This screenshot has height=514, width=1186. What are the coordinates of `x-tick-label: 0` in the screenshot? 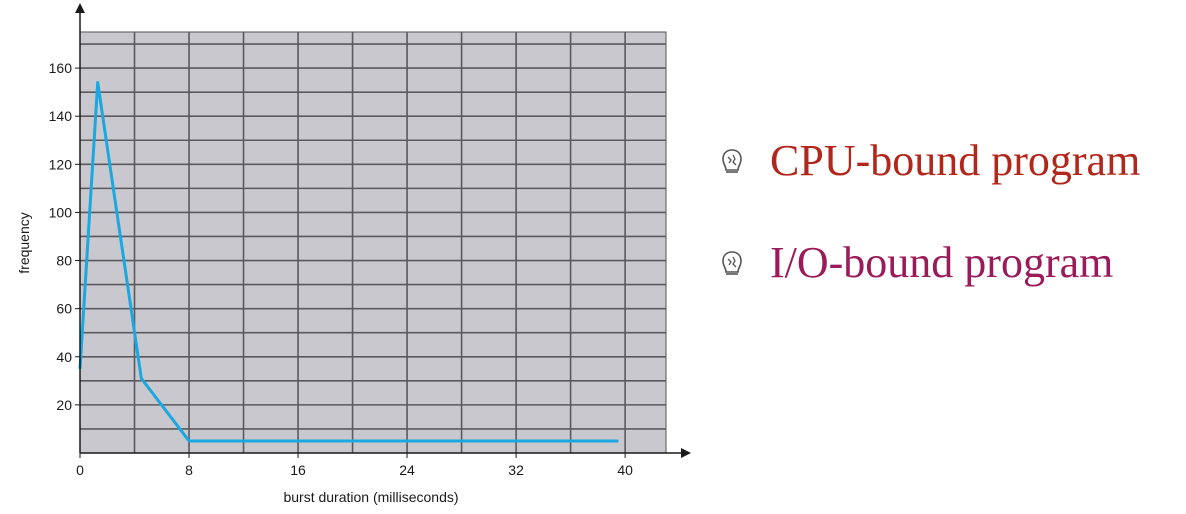 It's located at (80, 470).